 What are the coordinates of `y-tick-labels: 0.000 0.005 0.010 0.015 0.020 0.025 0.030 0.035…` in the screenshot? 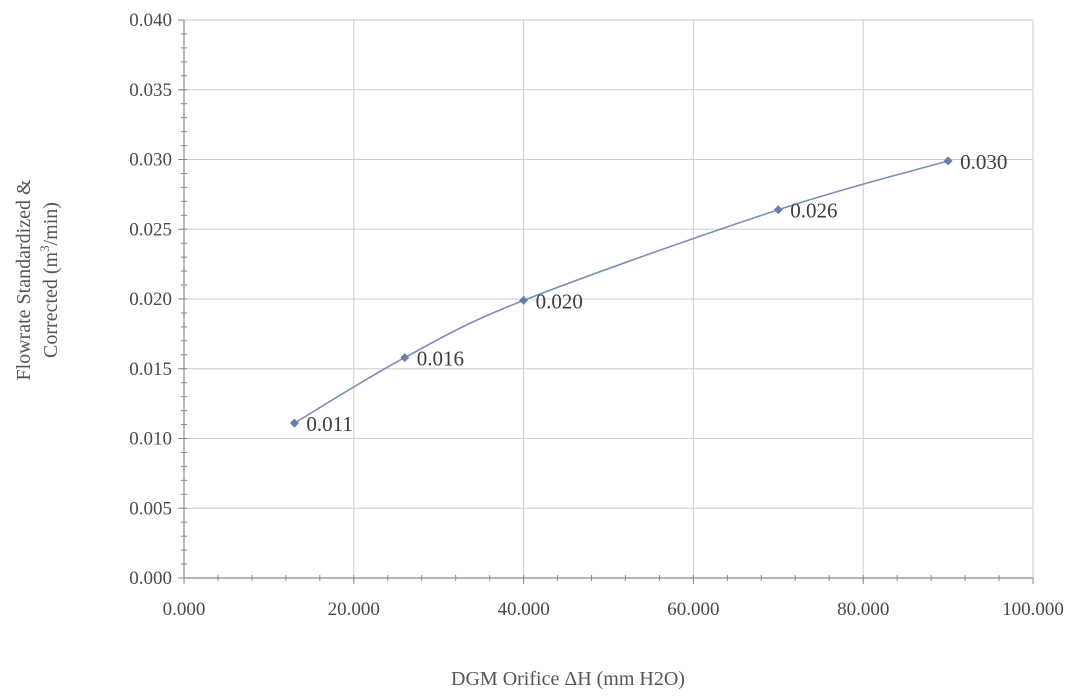 It's located at (150, 299).